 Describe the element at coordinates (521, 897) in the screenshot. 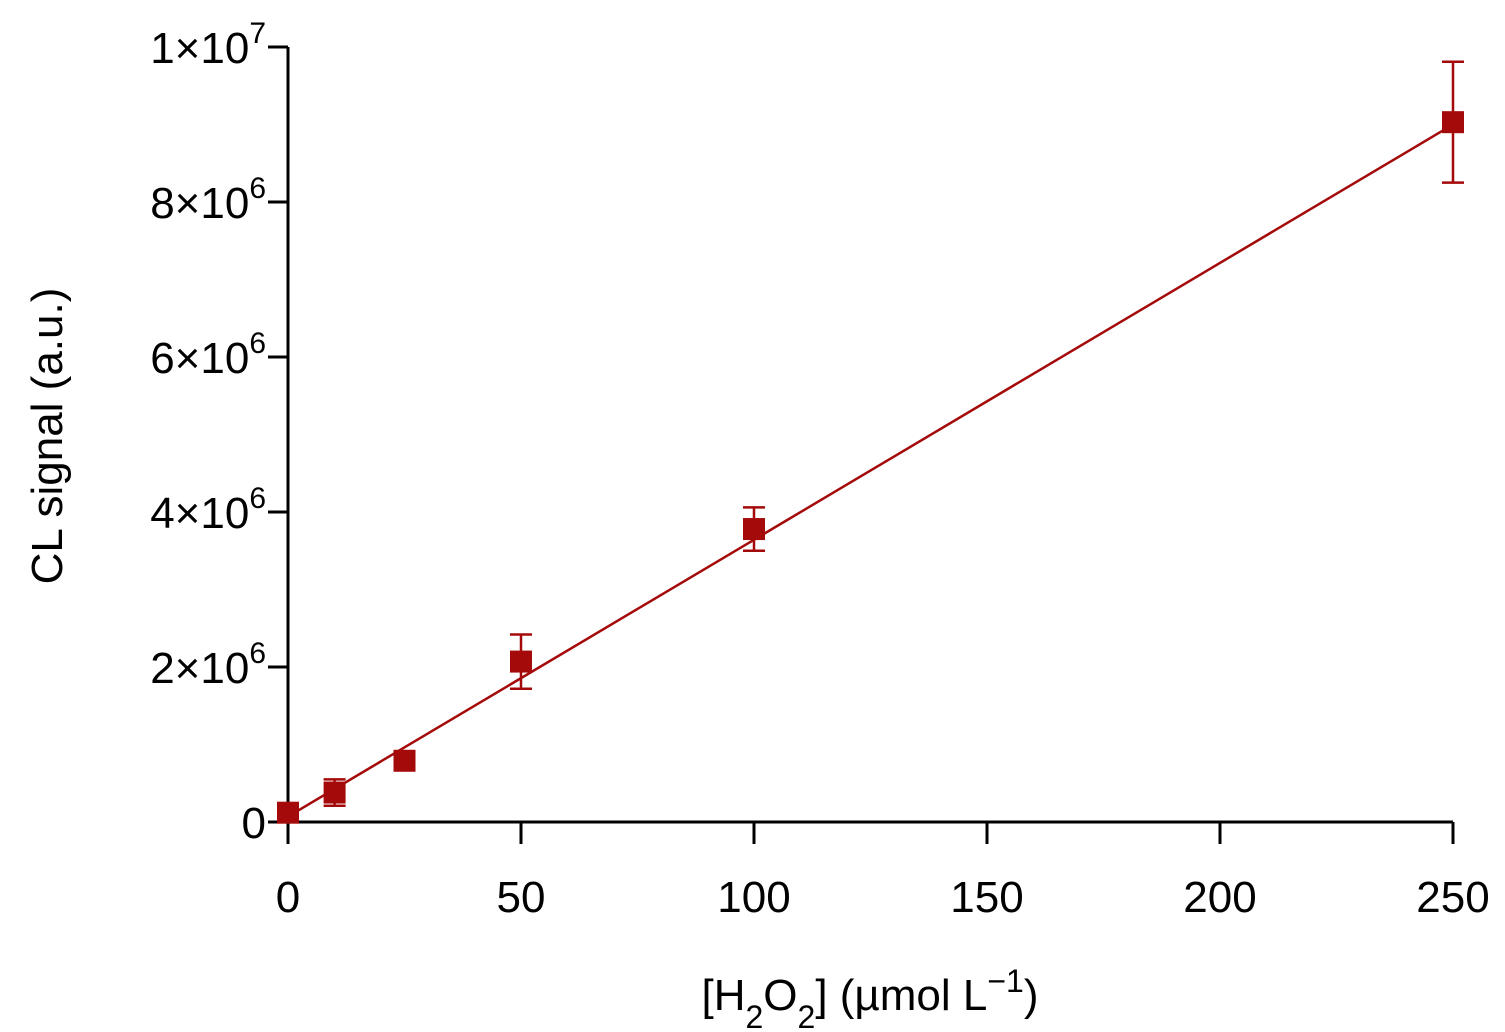

I see `x-tick-label: 50` at that location.